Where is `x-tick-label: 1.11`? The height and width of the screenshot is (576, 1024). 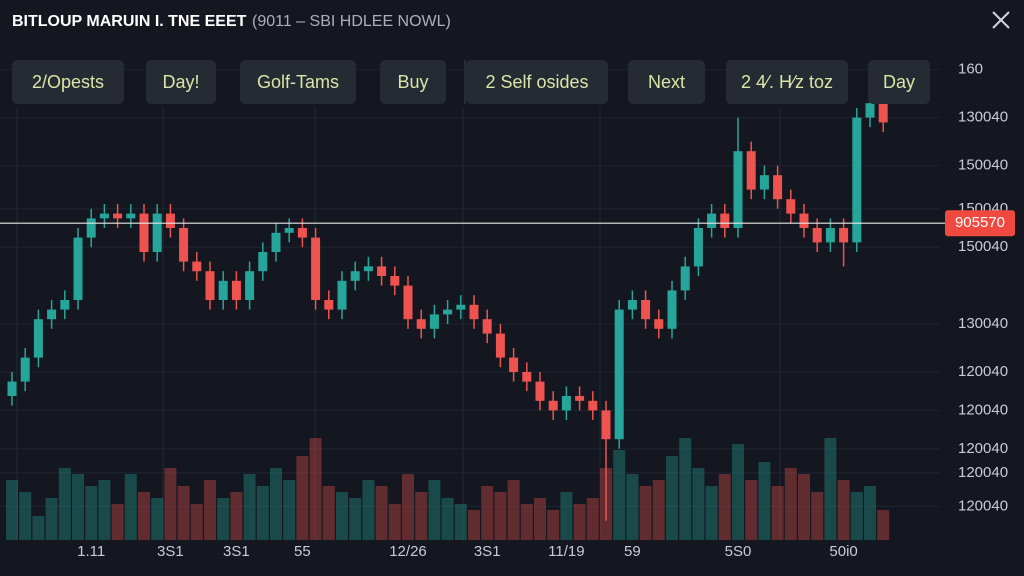
x-tick-label: 1.11 is located at coordinates (91, 551).